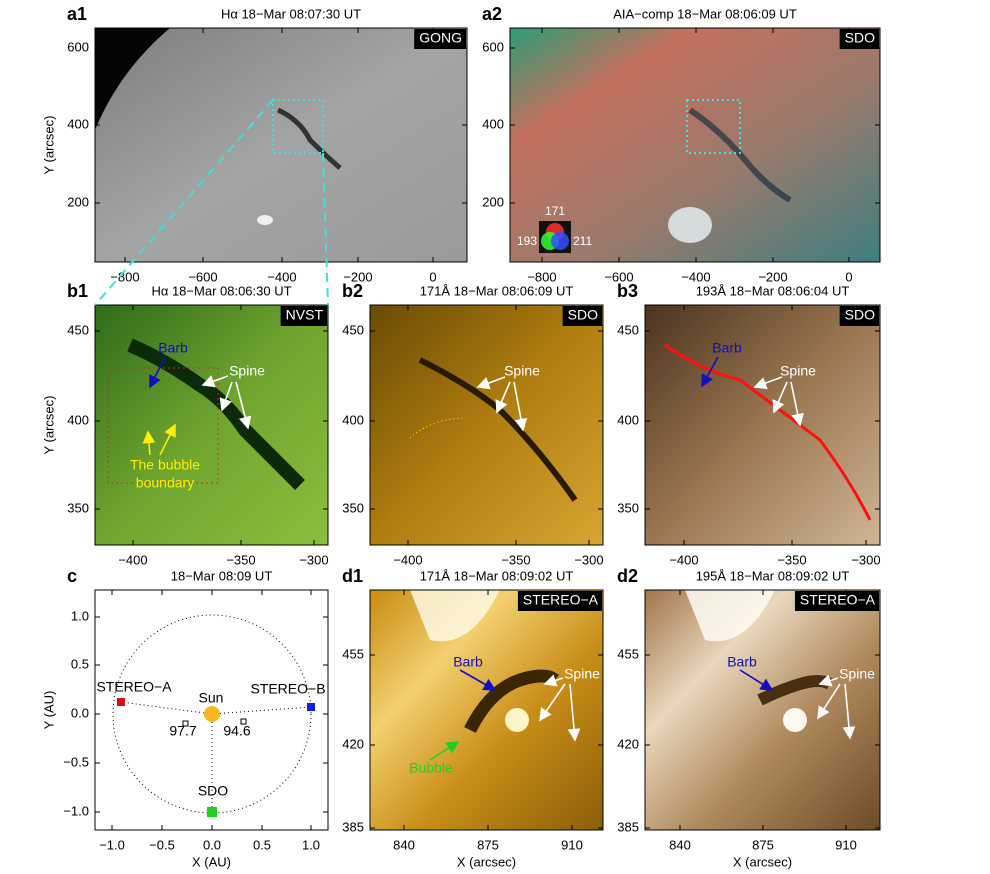  What do you see at coordinates (352, 576) in the screenshot?
I see `panel-label: d1` at bounding box center [352, 576].